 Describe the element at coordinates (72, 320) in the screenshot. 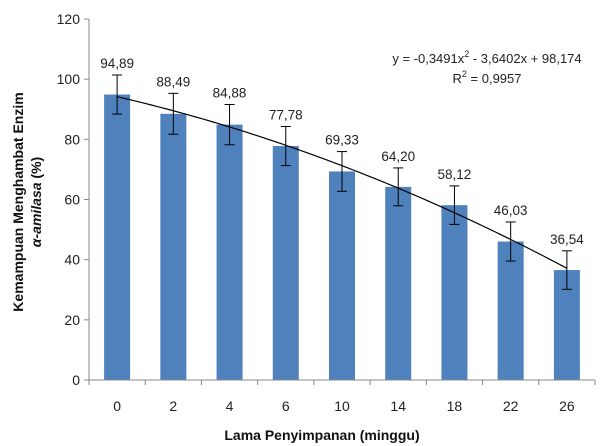

I see `y-tick-label: 20` at that location.